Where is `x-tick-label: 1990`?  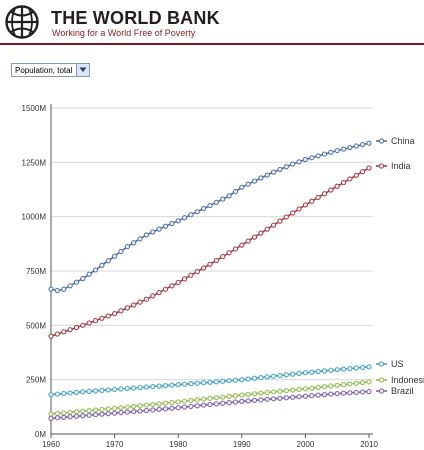
x-tick-label: 1990 is located at coordinates (242, 444).